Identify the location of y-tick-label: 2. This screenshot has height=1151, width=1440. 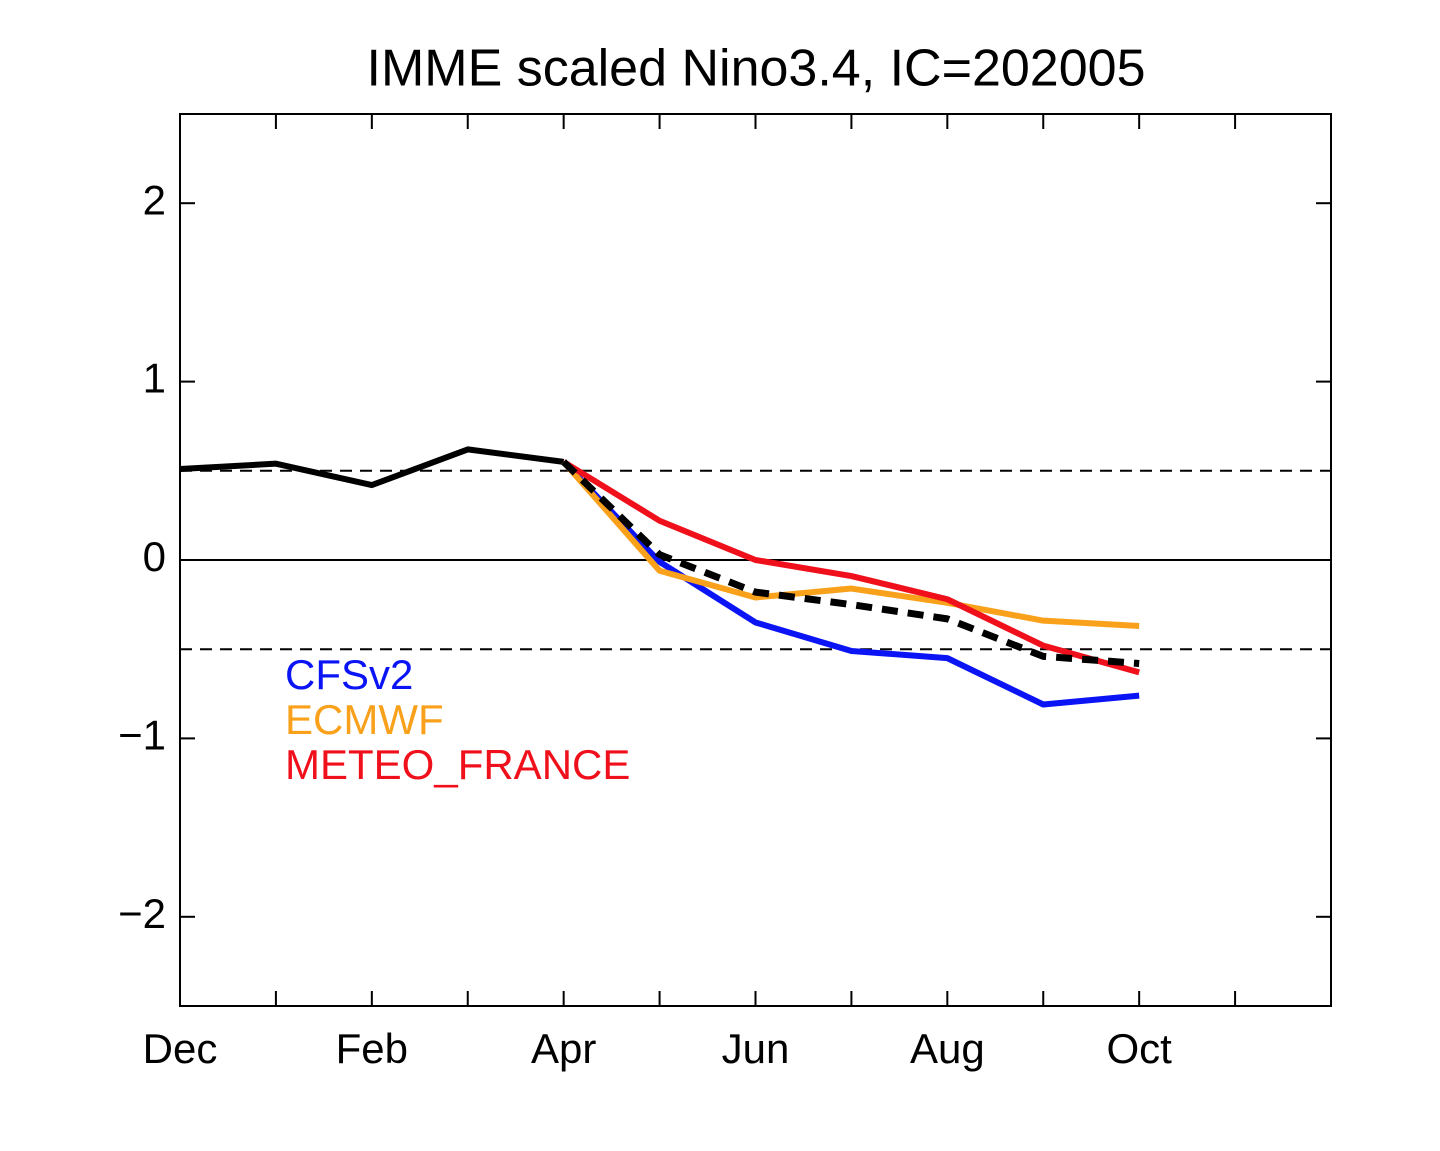
(154, 199).